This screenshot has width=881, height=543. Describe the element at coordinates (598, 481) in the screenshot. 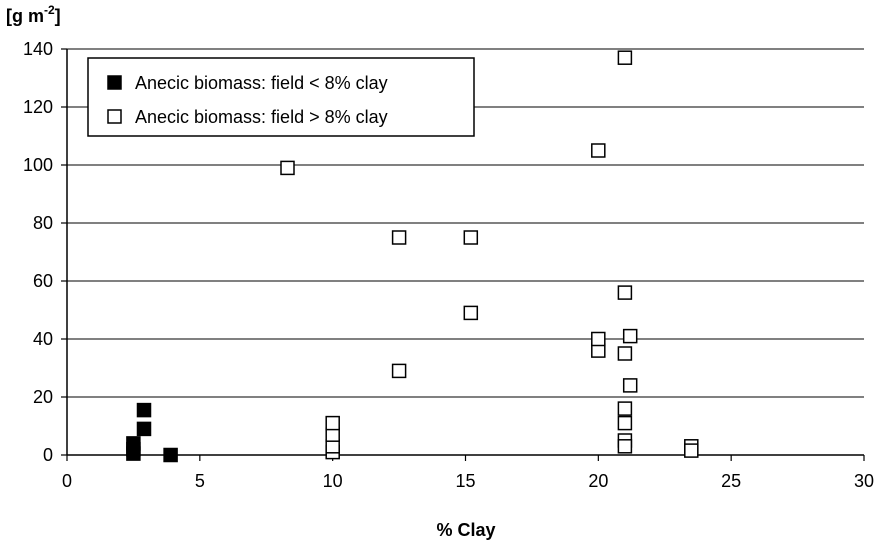

I see `x-tick-label: 20` at that location.